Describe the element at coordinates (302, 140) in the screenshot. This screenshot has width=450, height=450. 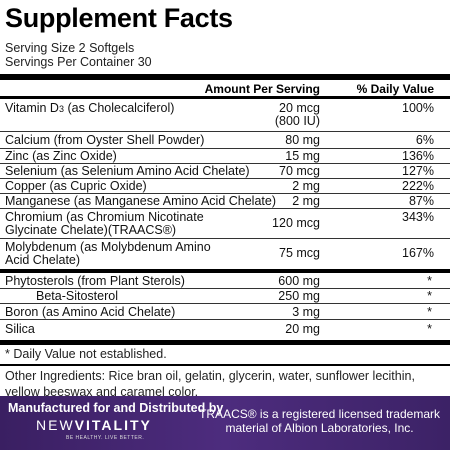
I see `nutrient-amount: 80 mg` at that location.